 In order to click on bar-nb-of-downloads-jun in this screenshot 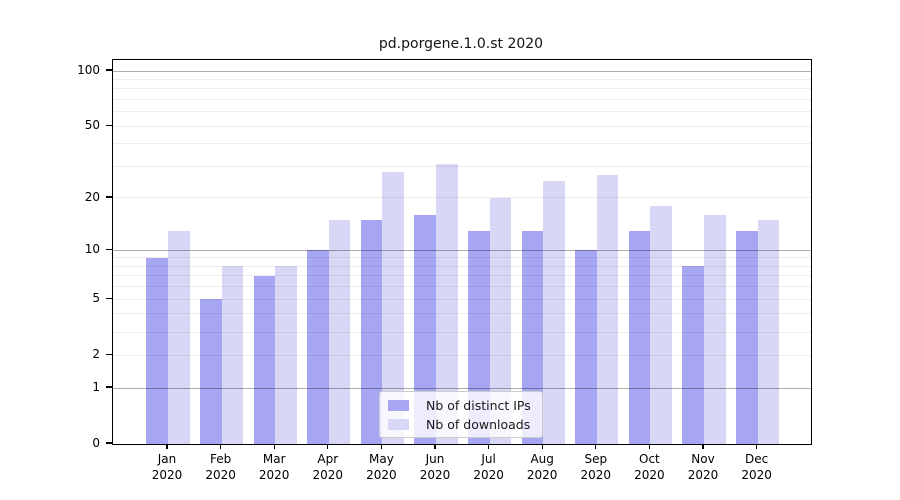, I will do `click(447, 303)`.